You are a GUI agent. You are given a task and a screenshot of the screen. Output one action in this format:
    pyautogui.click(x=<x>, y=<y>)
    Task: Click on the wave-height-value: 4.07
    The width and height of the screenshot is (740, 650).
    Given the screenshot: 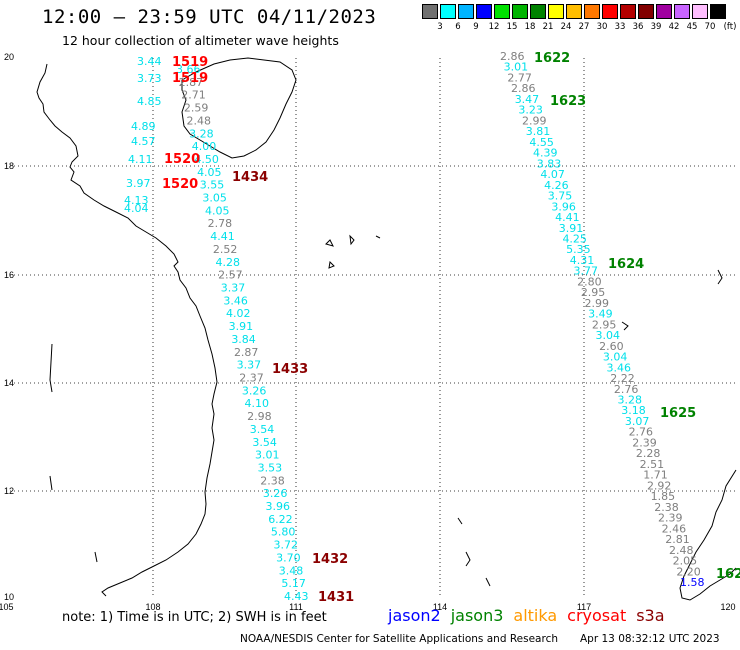 What is the action you would take?
    pyautogui.click(x=552, y=174)
    